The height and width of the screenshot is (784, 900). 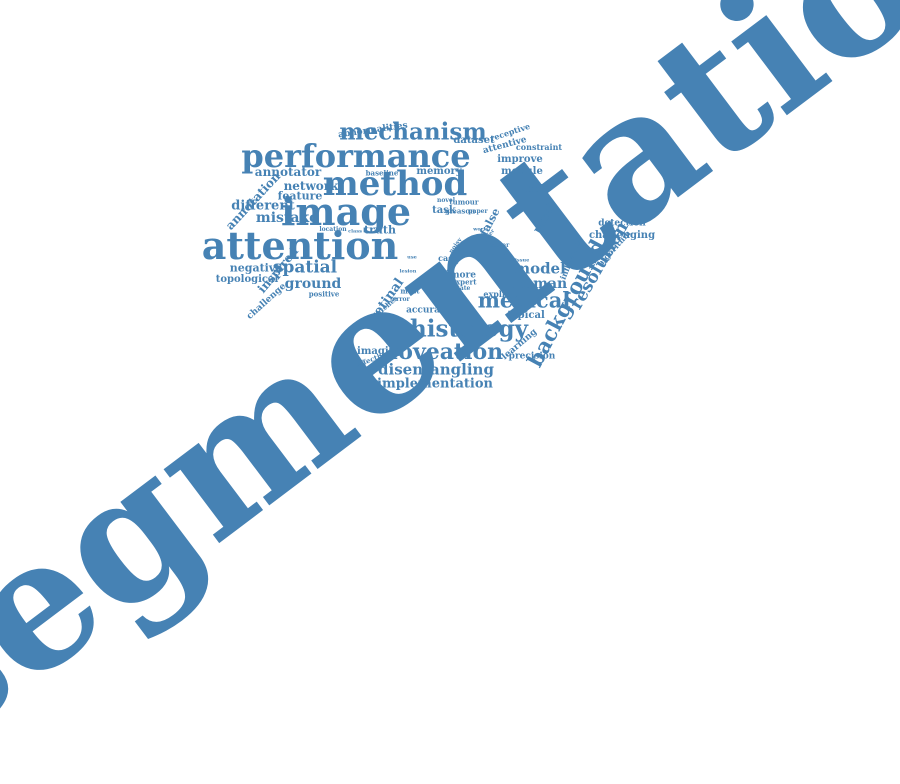 I want to click on cloud-word-task: task, so click(x=444, y=210).